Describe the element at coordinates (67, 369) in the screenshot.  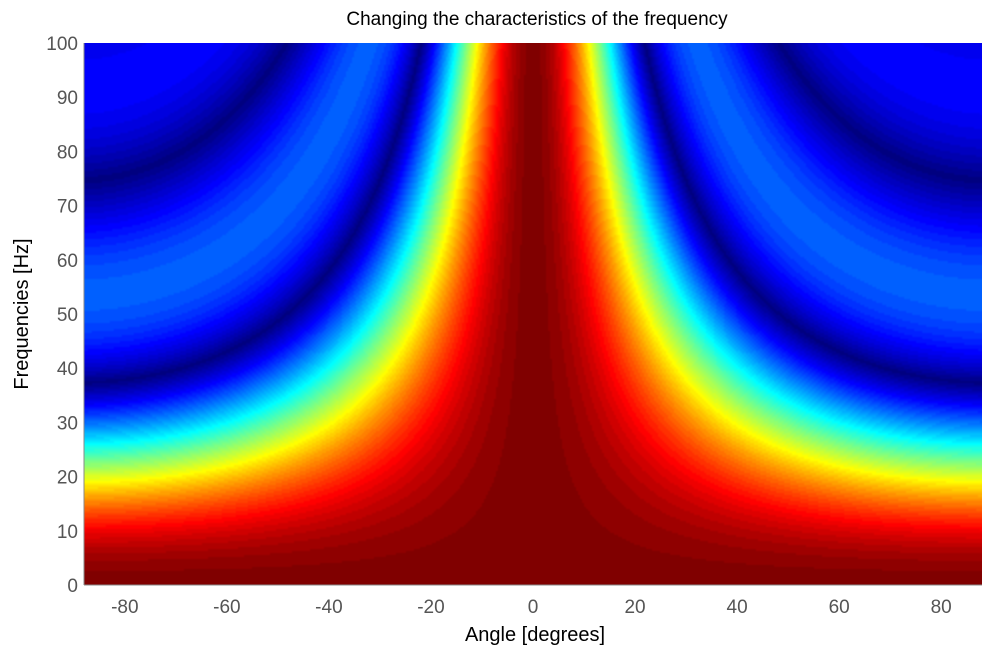
I see `y-tick-label: 40` at that location.